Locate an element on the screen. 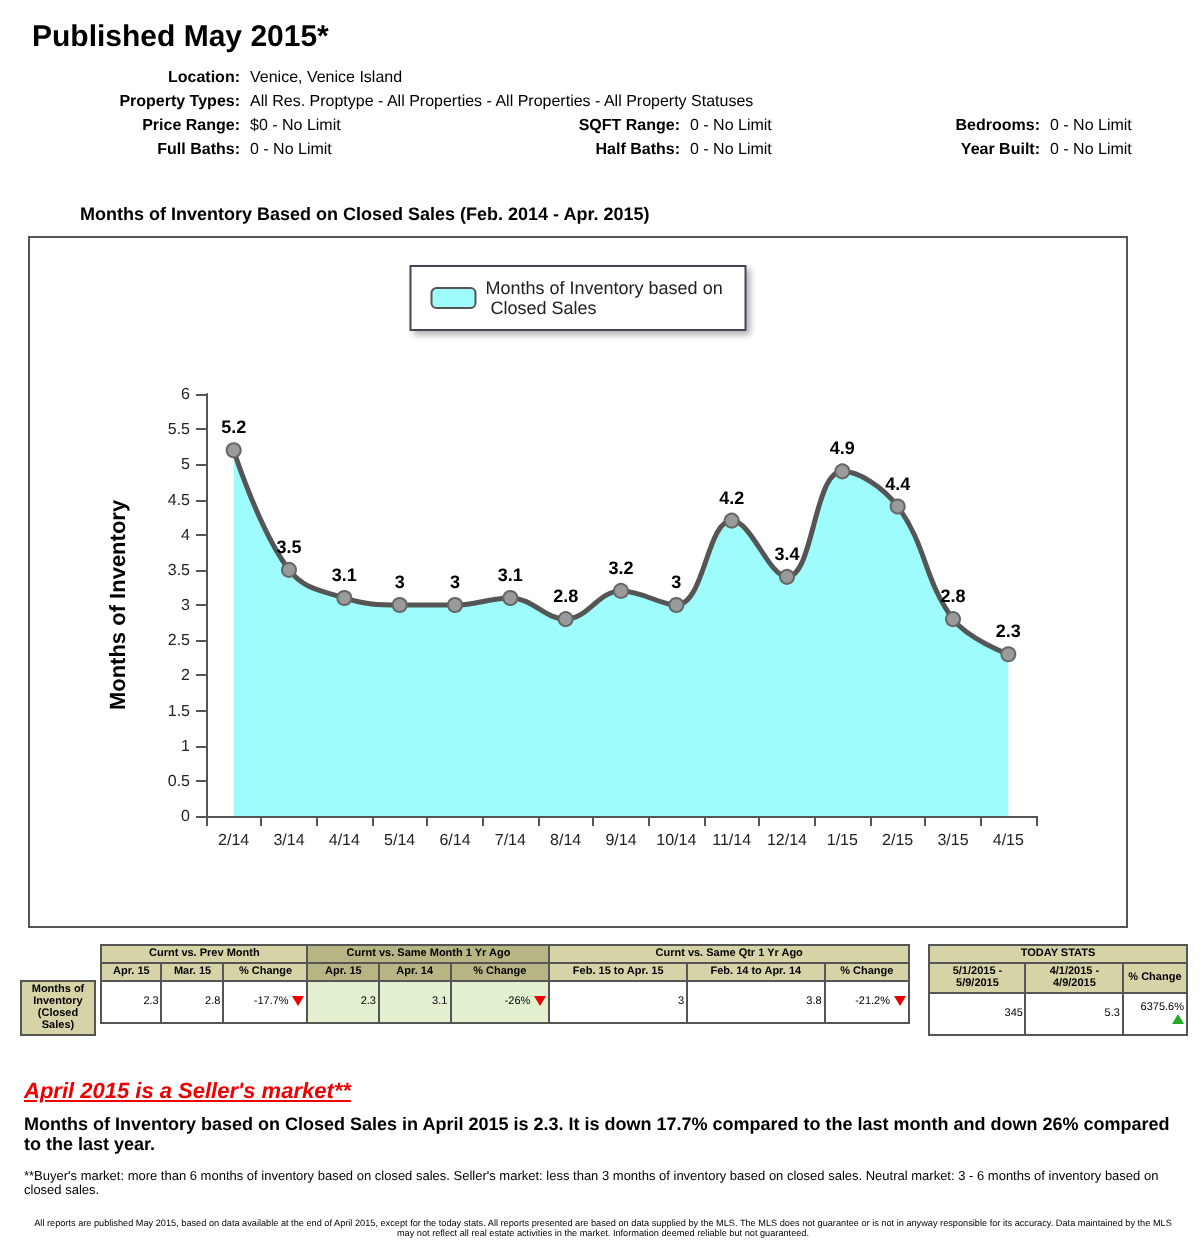 The image size is (1200, 1258). text: April 2015 is a Seller's market** is located at coordinates (187, 1092).